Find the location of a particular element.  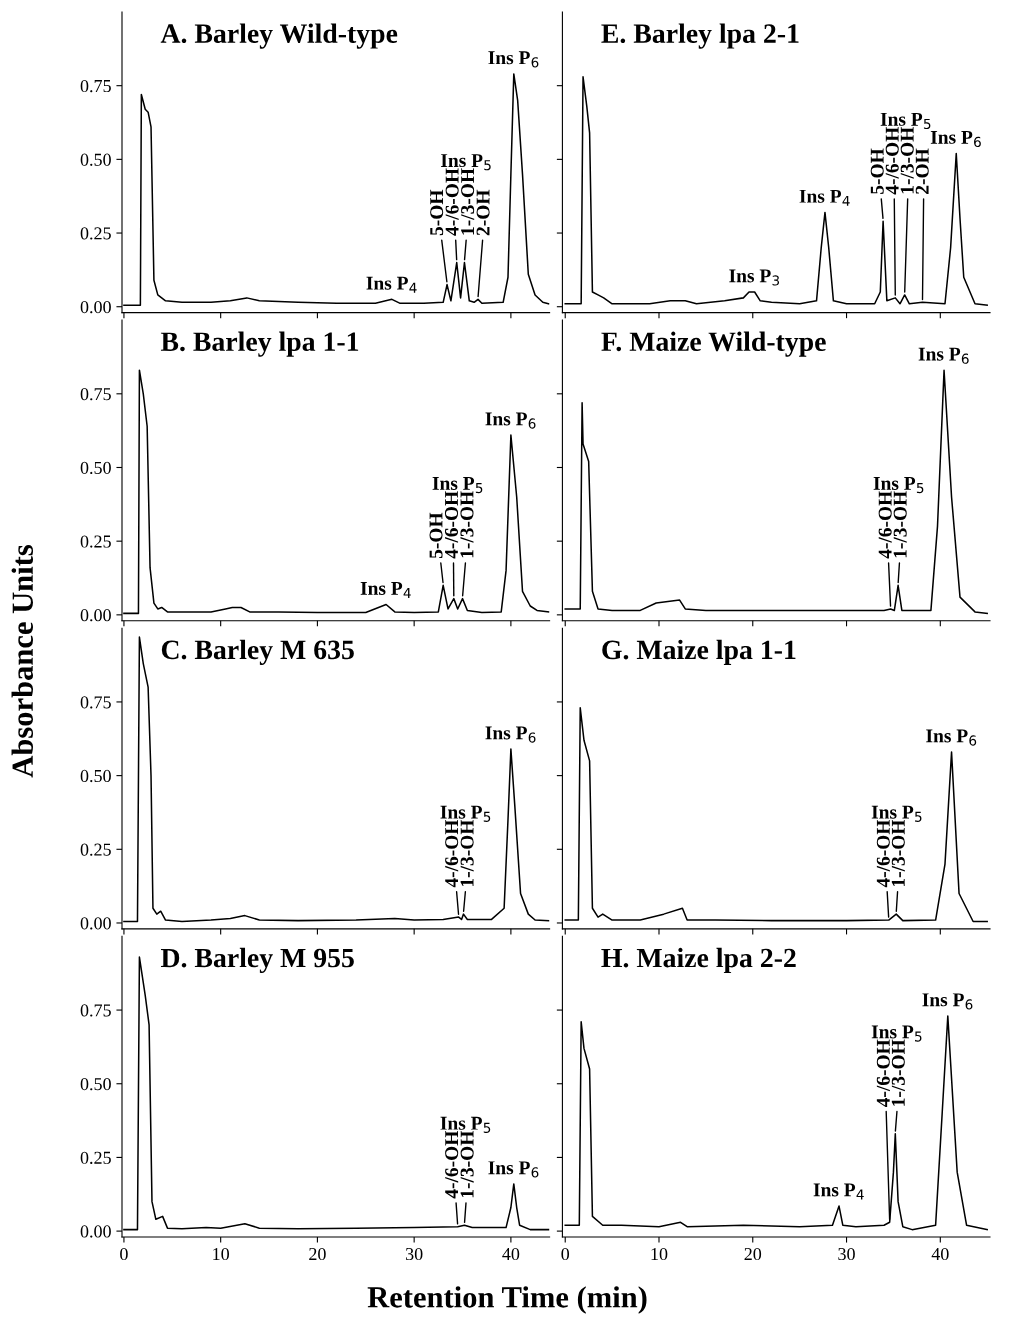

y-axis-title: Absorbance Units is located at coordinates (22, 661).